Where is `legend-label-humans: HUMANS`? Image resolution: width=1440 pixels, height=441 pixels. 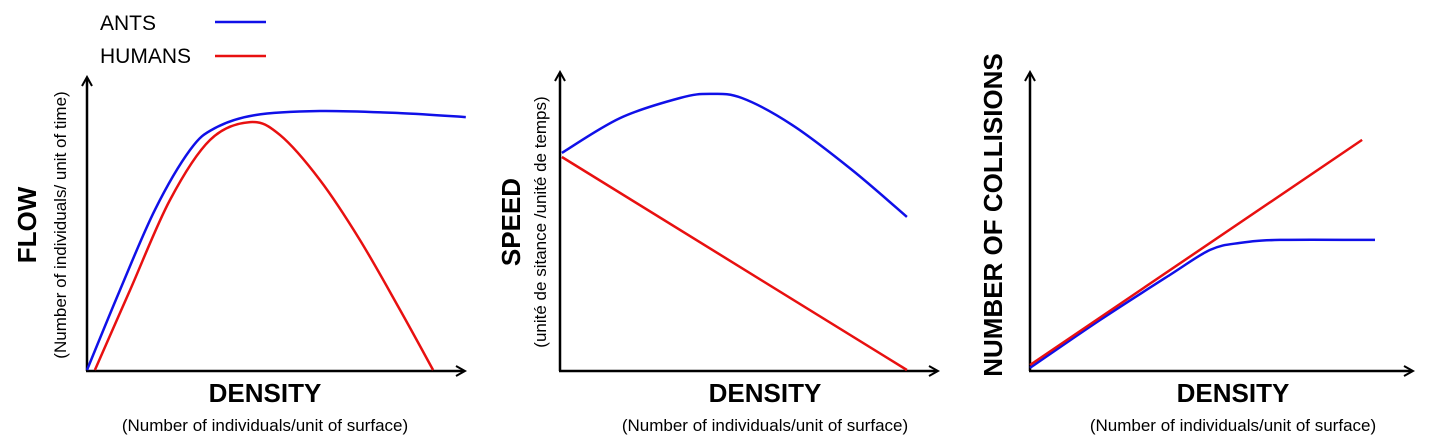
legend-label-humans: HUMANS is located at coordinates (145, 56).